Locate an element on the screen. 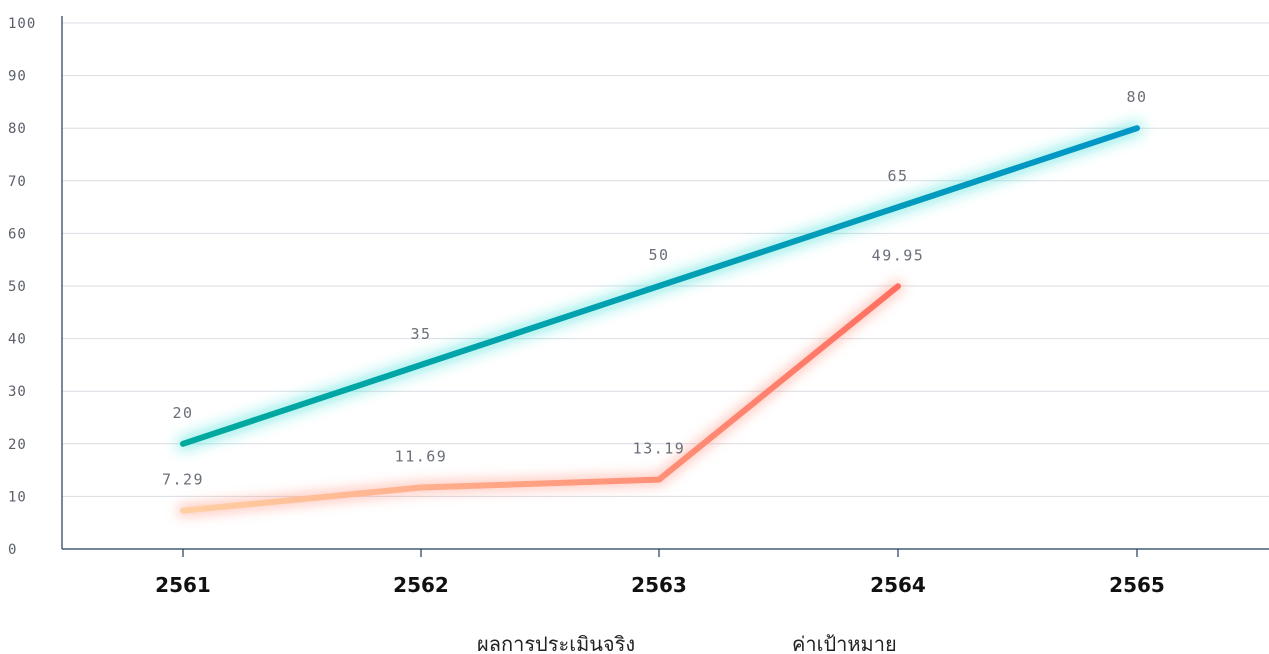  data-label-target: 80 is located at coordinates (1136, 97).